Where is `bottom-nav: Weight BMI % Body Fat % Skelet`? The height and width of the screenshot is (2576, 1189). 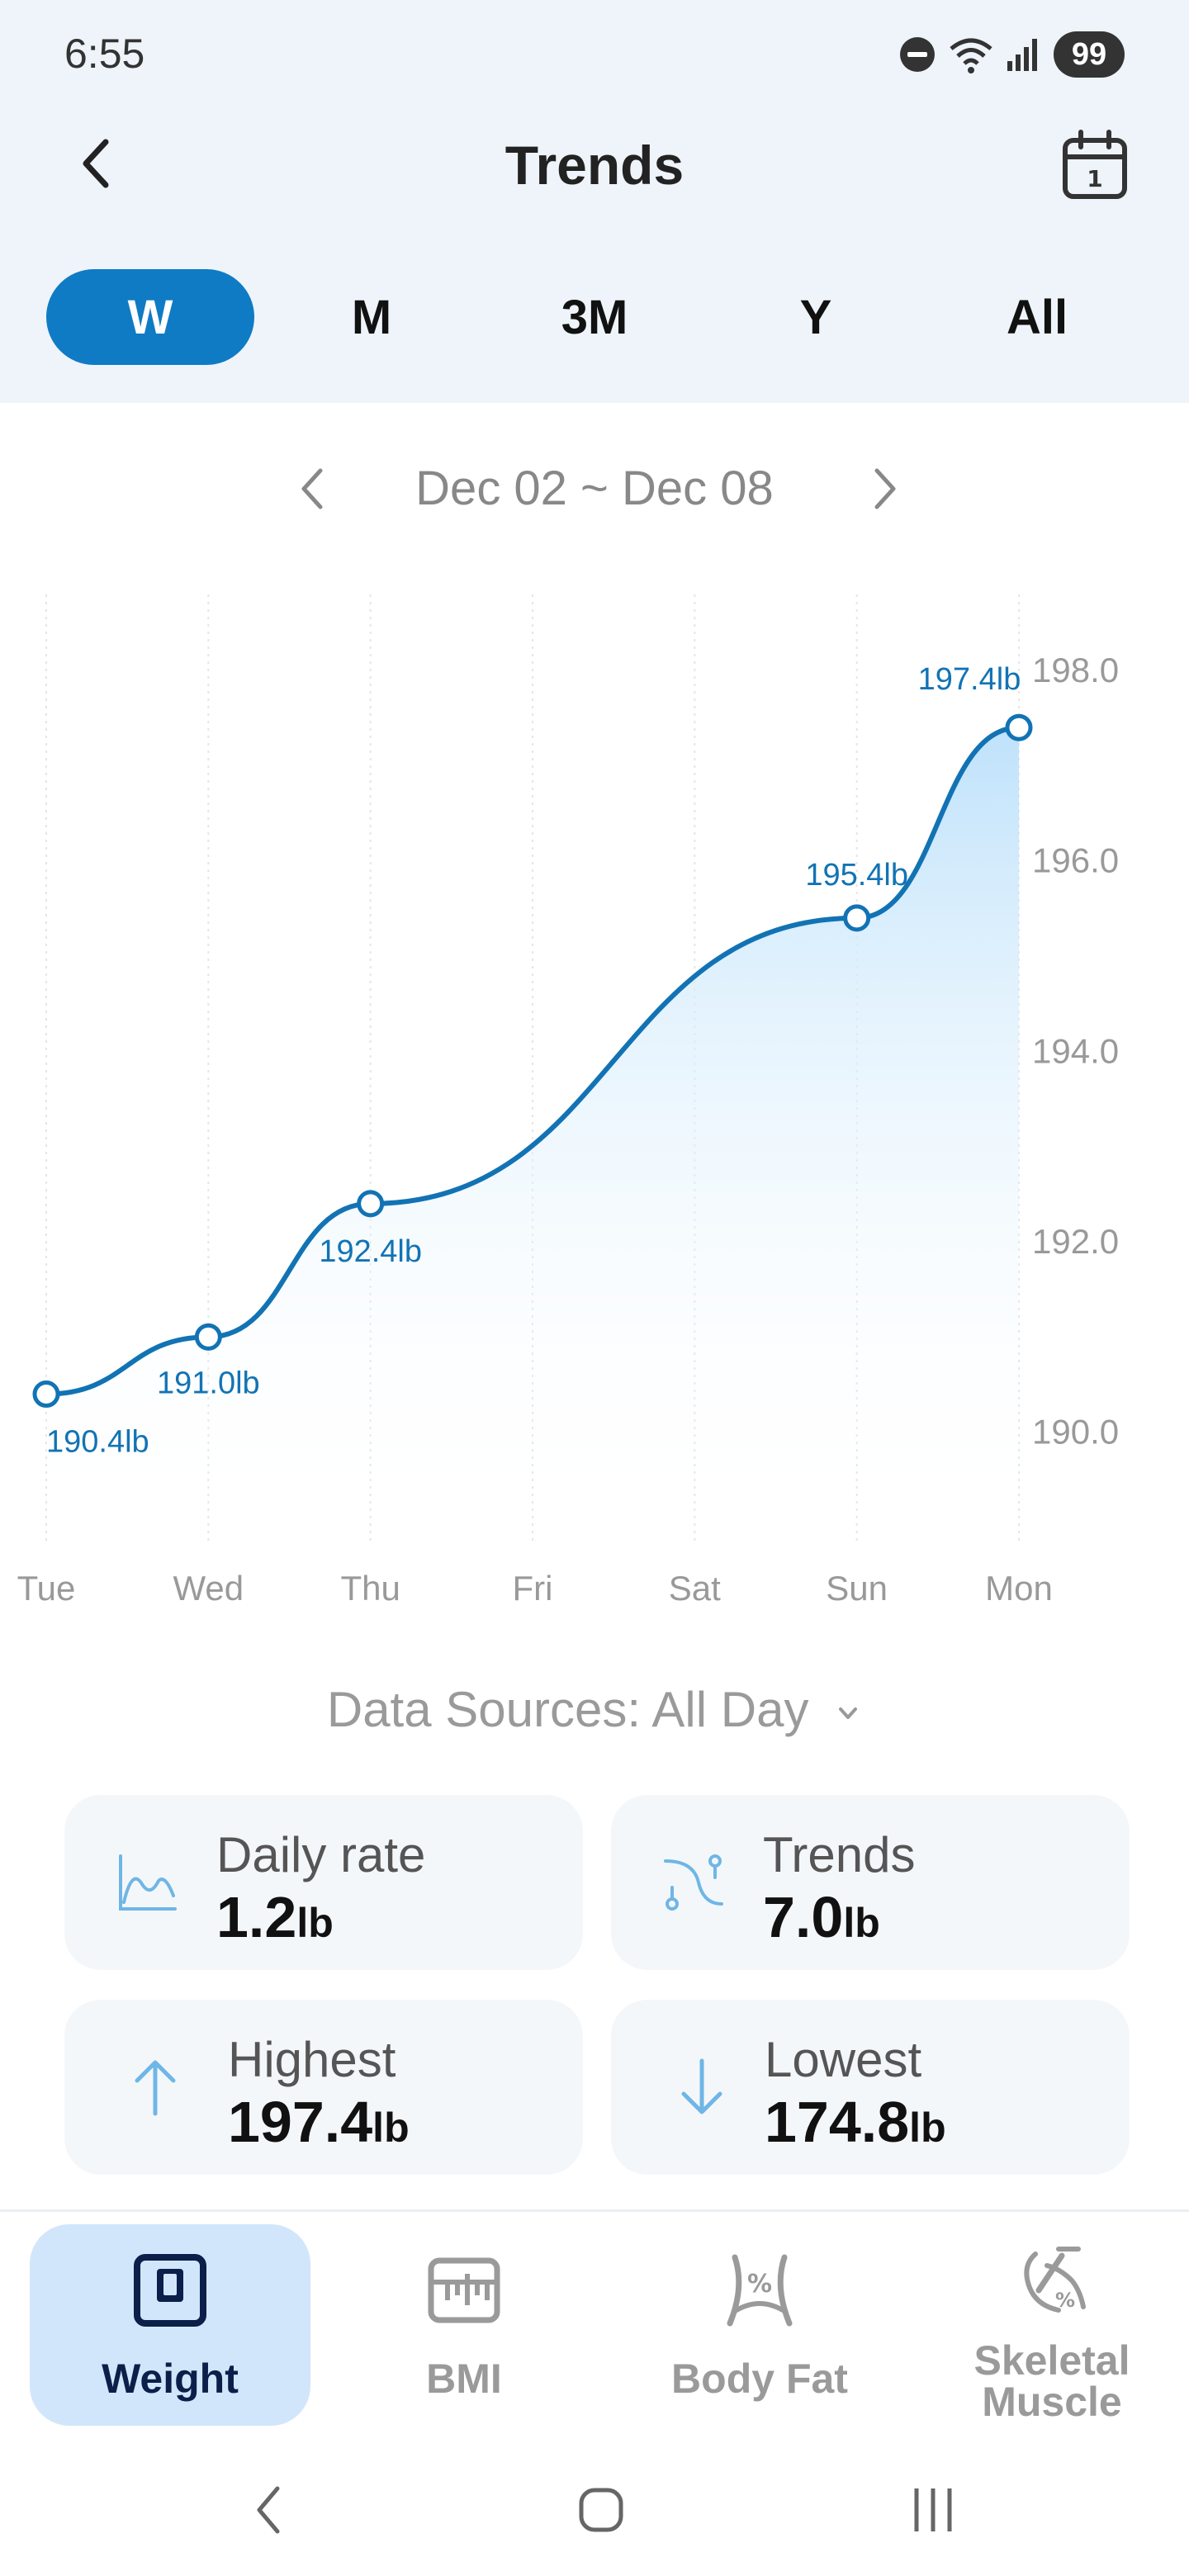 bottom-nav: Weight BMI % Body Fat % Skelet is located at coordinates (594, 2328).